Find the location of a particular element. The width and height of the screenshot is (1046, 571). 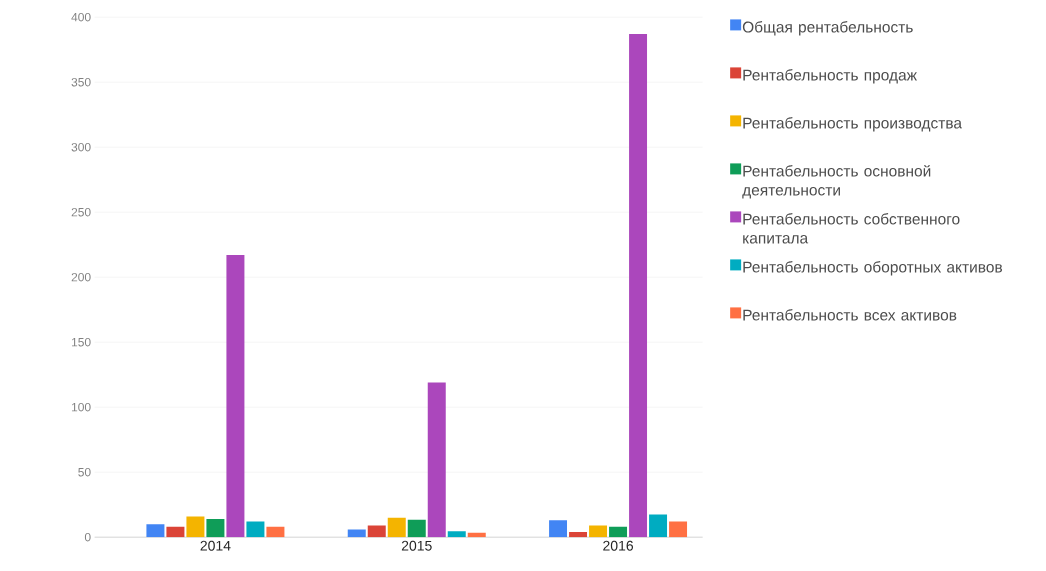

y-tick-label: 350 is located at coordinates (81, 82).